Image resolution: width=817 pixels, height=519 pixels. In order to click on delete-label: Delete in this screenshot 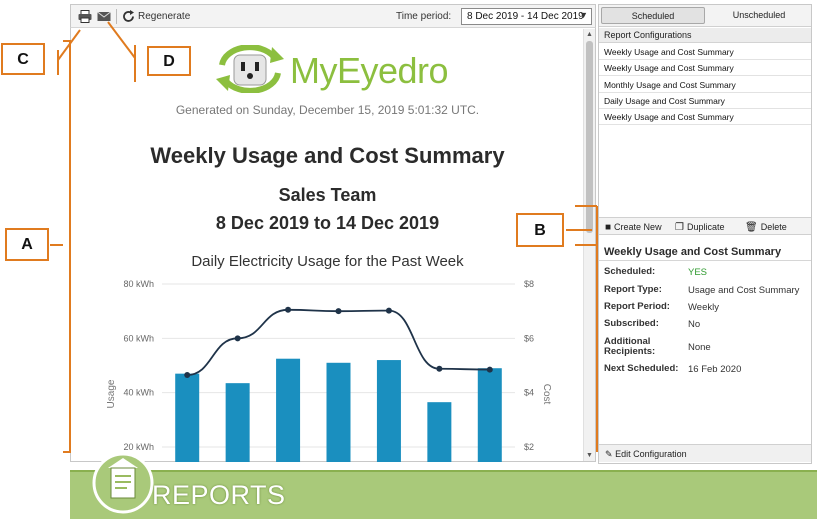, I will do `click(773, 227)`.